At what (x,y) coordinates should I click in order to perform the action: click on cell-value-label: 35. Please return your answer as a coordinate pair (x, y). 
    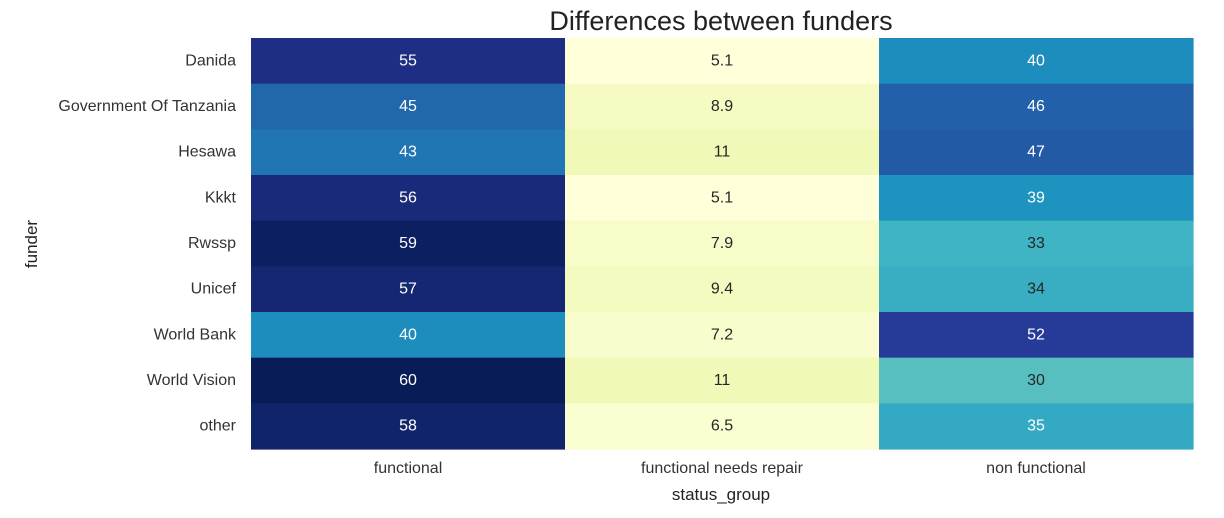
    Looking at the image, I should click on (1036, 426).